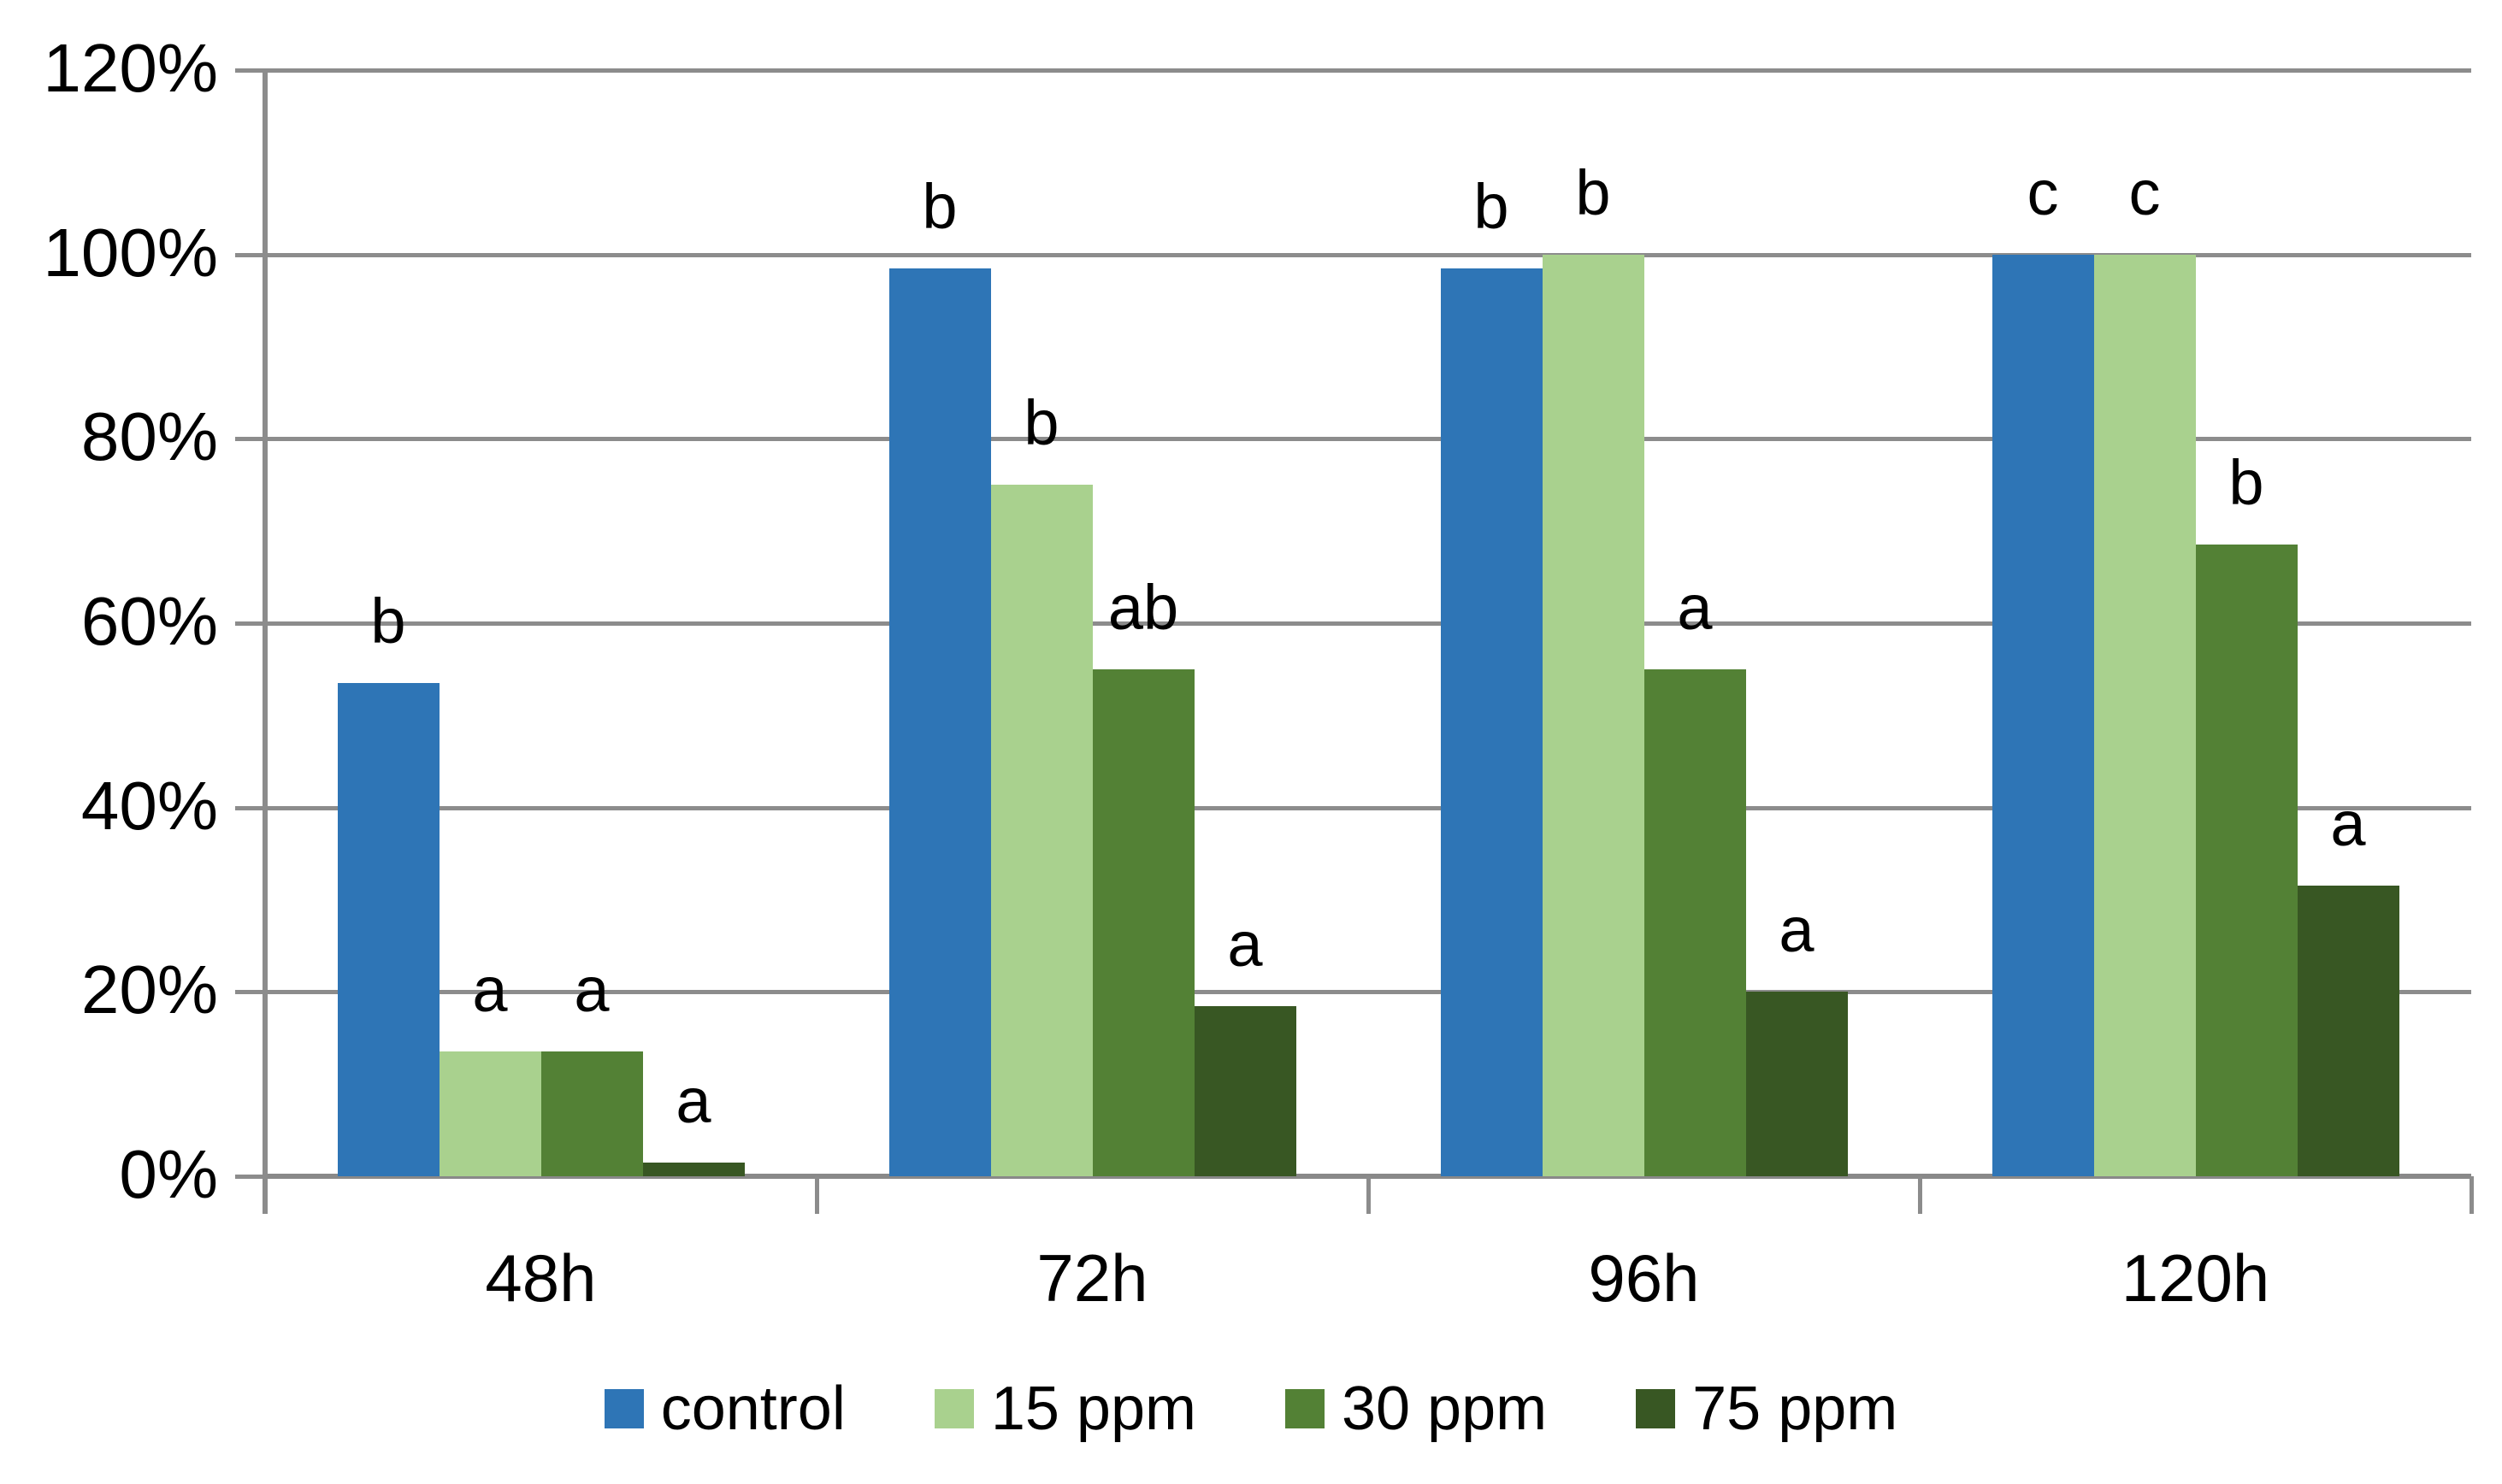  Describe the element at coordinates (2043, 715) in the screenshot. I see `bar-control-120h` at that location.